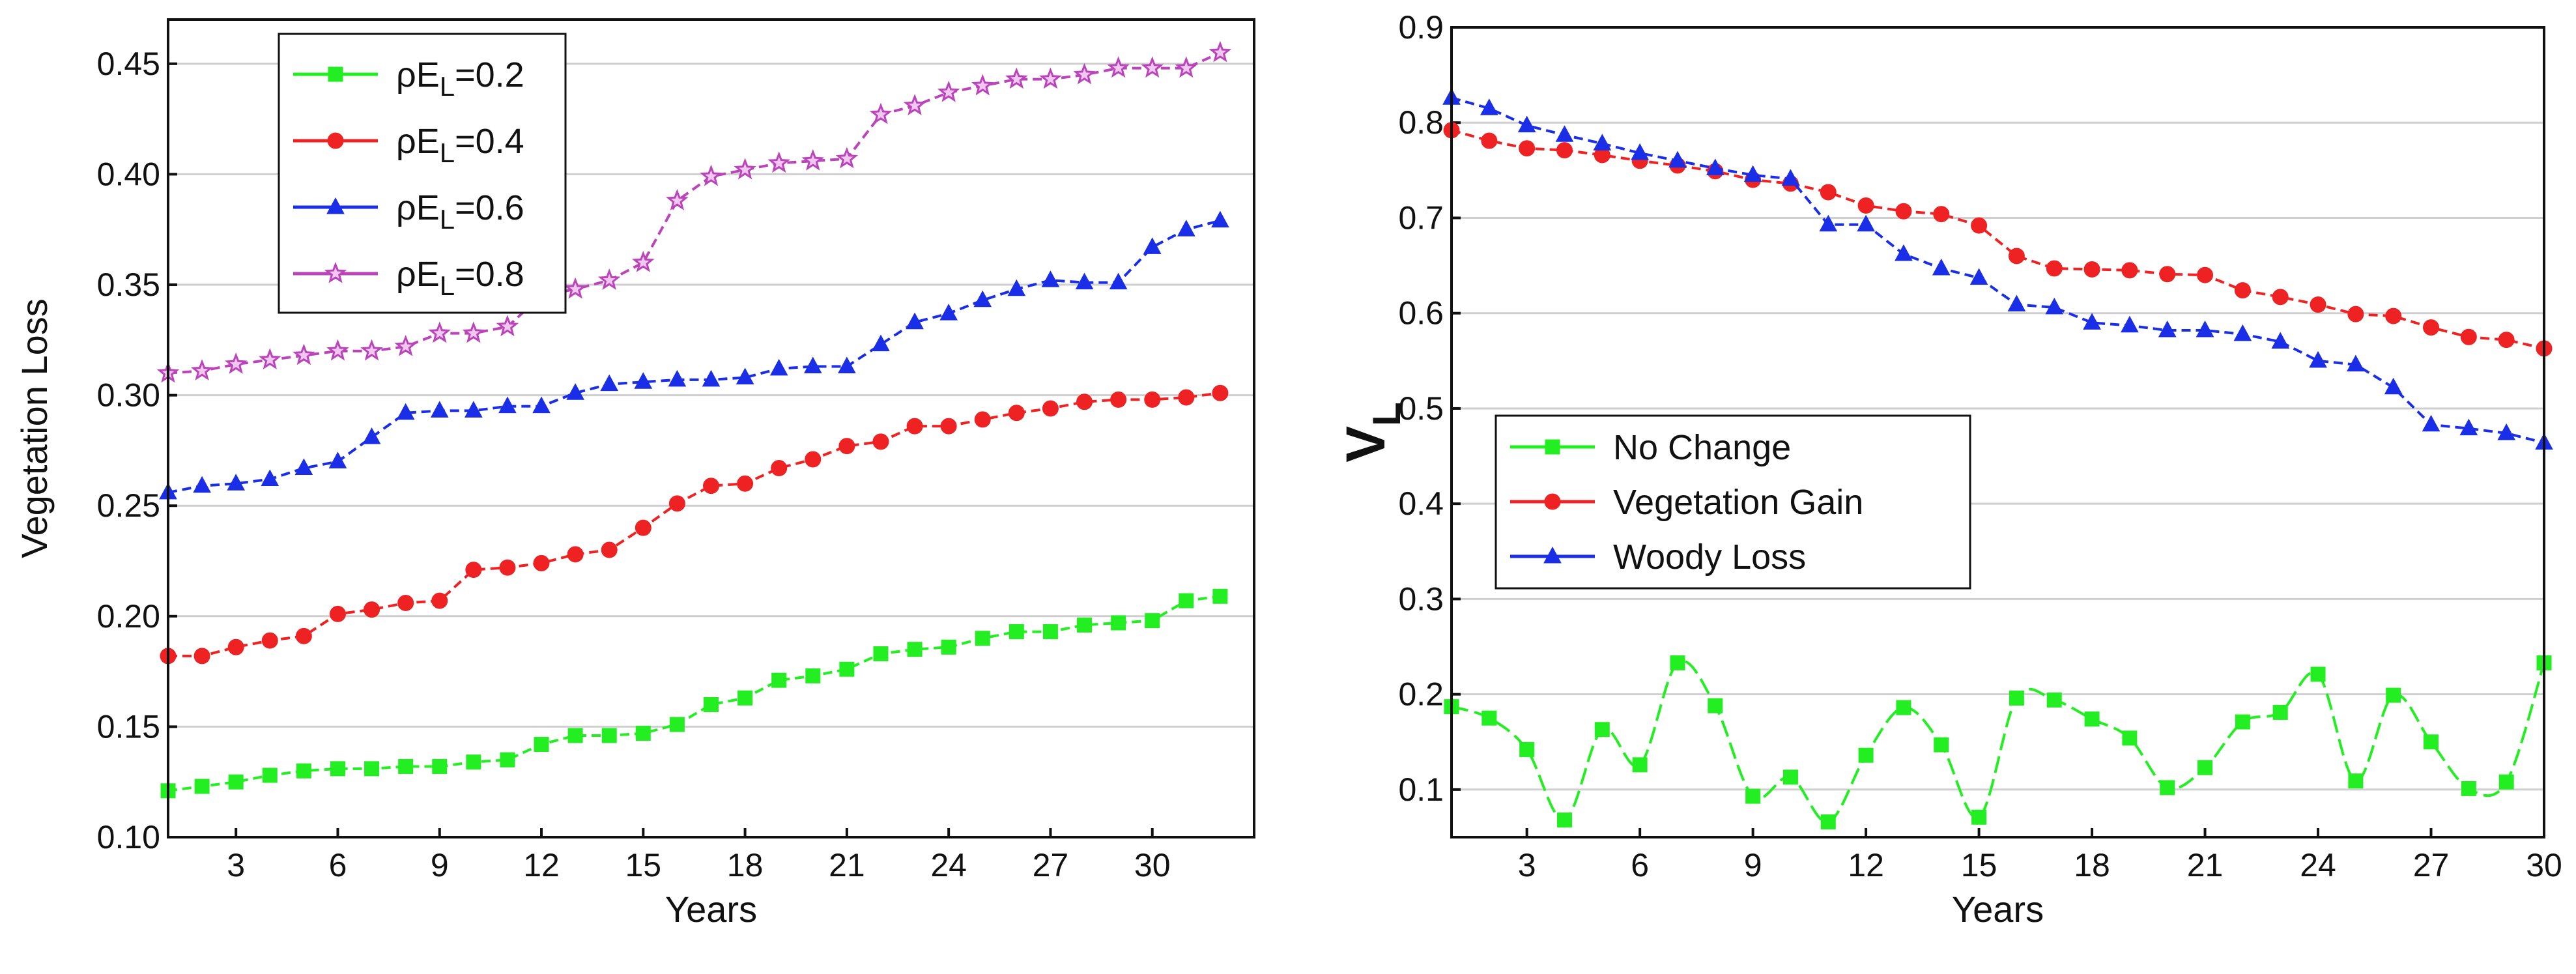  What do you see at coordinates (128, 616) in the screenshot?
I see `y-tick-label: 0.20` at bounding box center [128, 616].